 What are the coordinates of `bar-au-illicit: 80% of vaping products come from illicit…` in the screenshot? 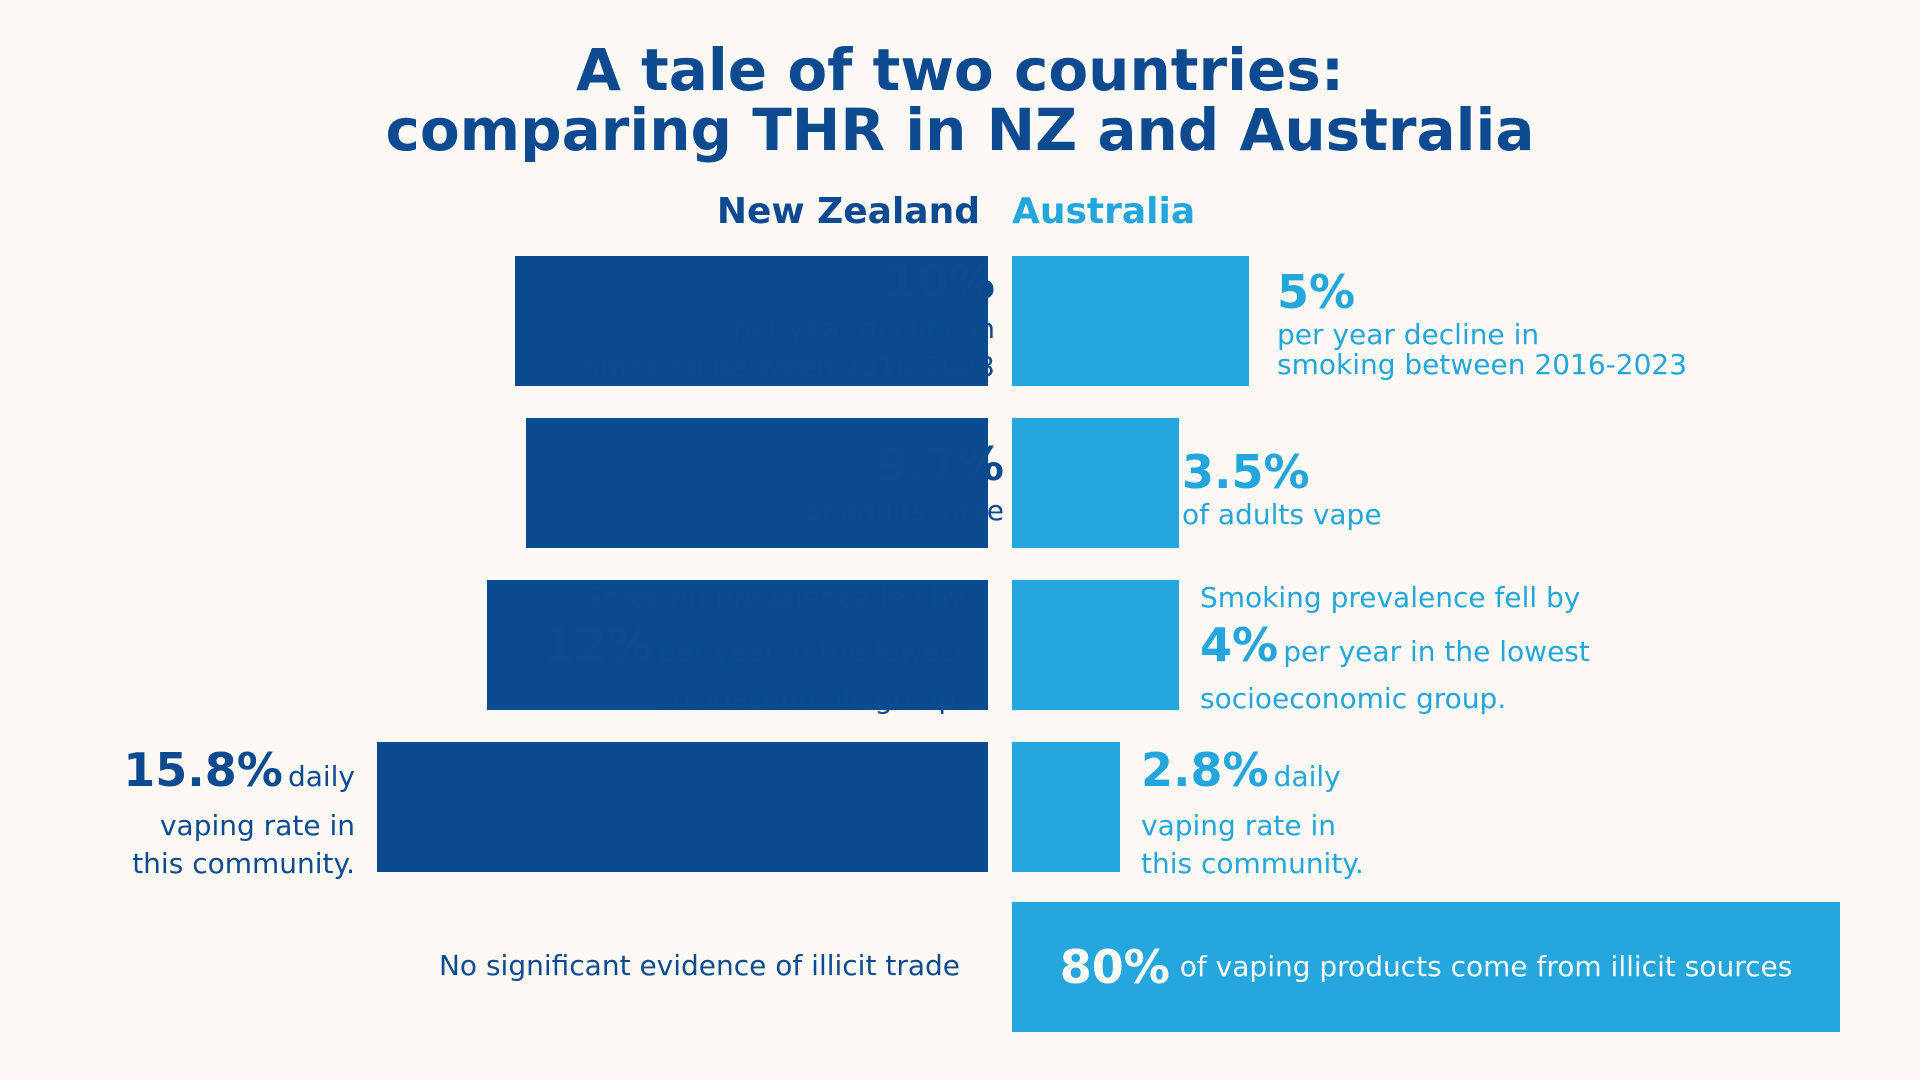 It's located at (1426, 967).